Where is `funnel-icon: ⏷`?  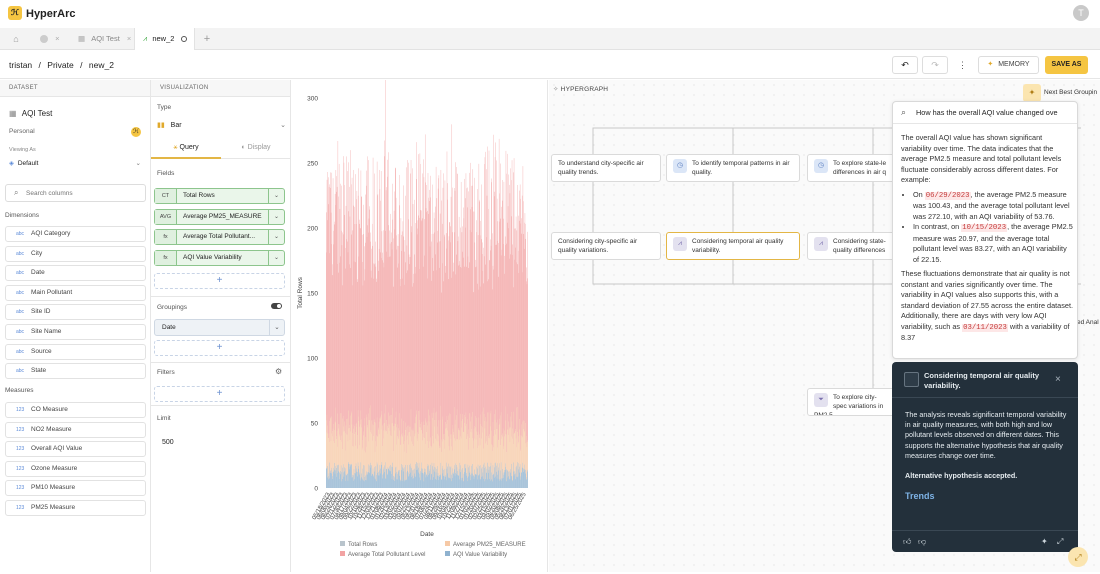 funnel-icon: ⏷ is located at coordinates (821, 400).